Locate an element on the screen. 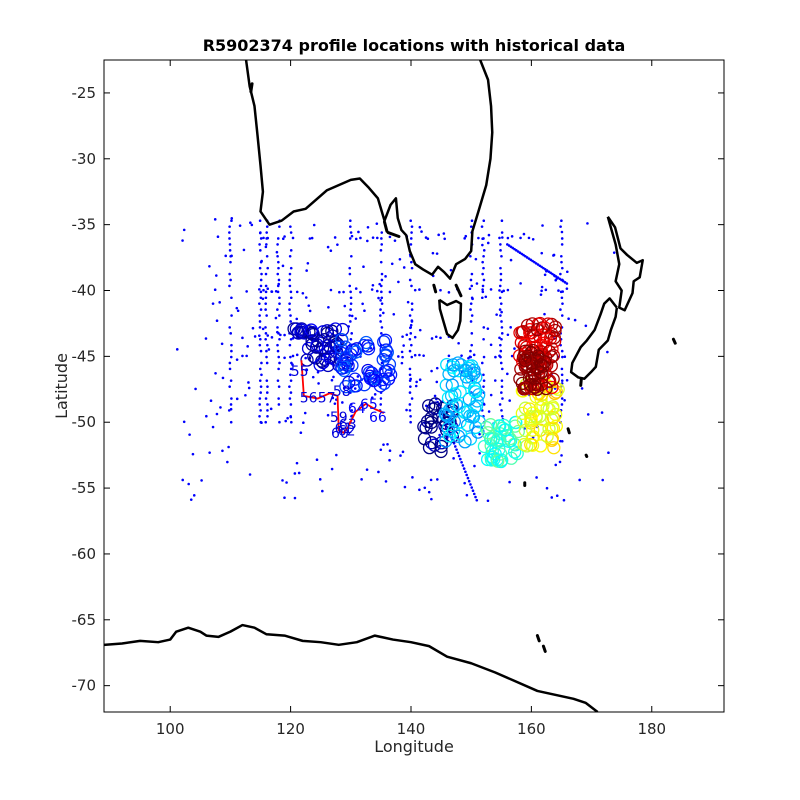  x-axis-label: Longitude is located at coordinates (414, 746).